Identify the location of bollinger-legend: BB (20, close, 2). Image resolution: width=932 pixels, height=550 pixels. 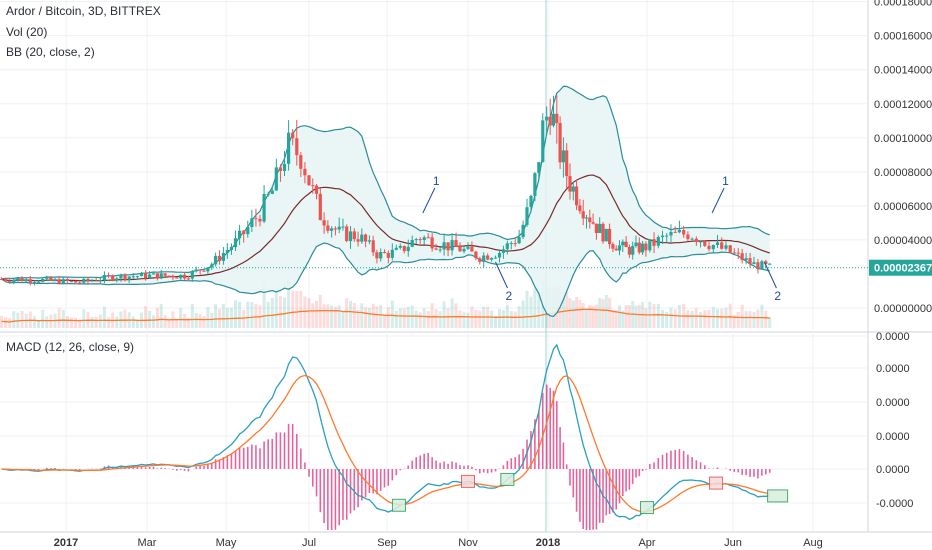
(50, 52).